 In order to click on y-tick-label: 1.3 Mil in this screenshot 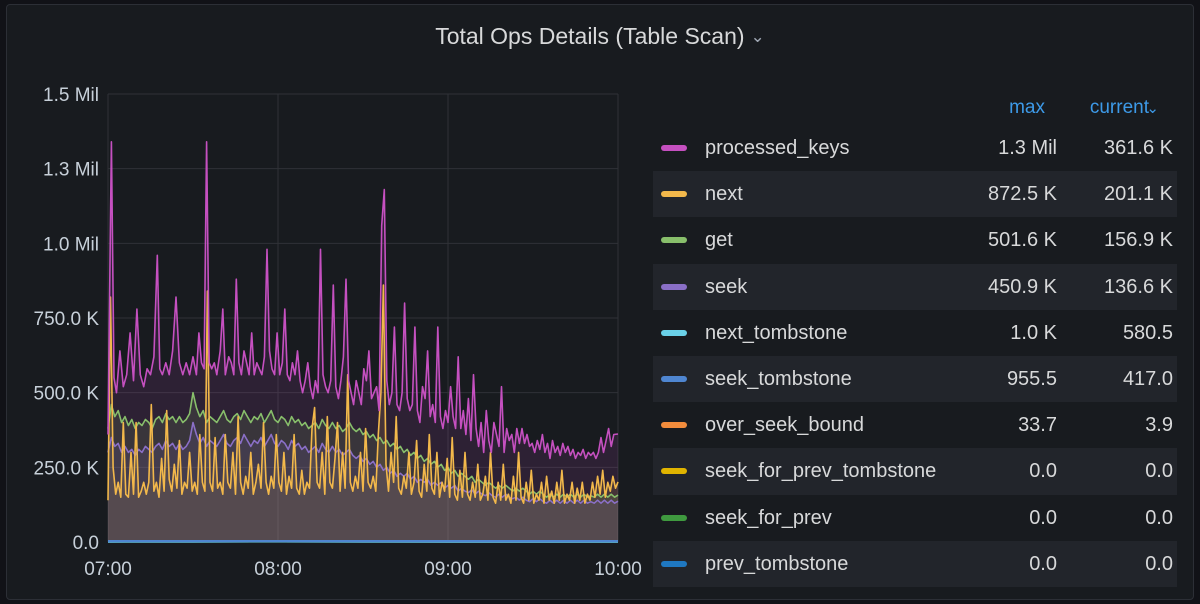, I will do `click(71, 170)`.